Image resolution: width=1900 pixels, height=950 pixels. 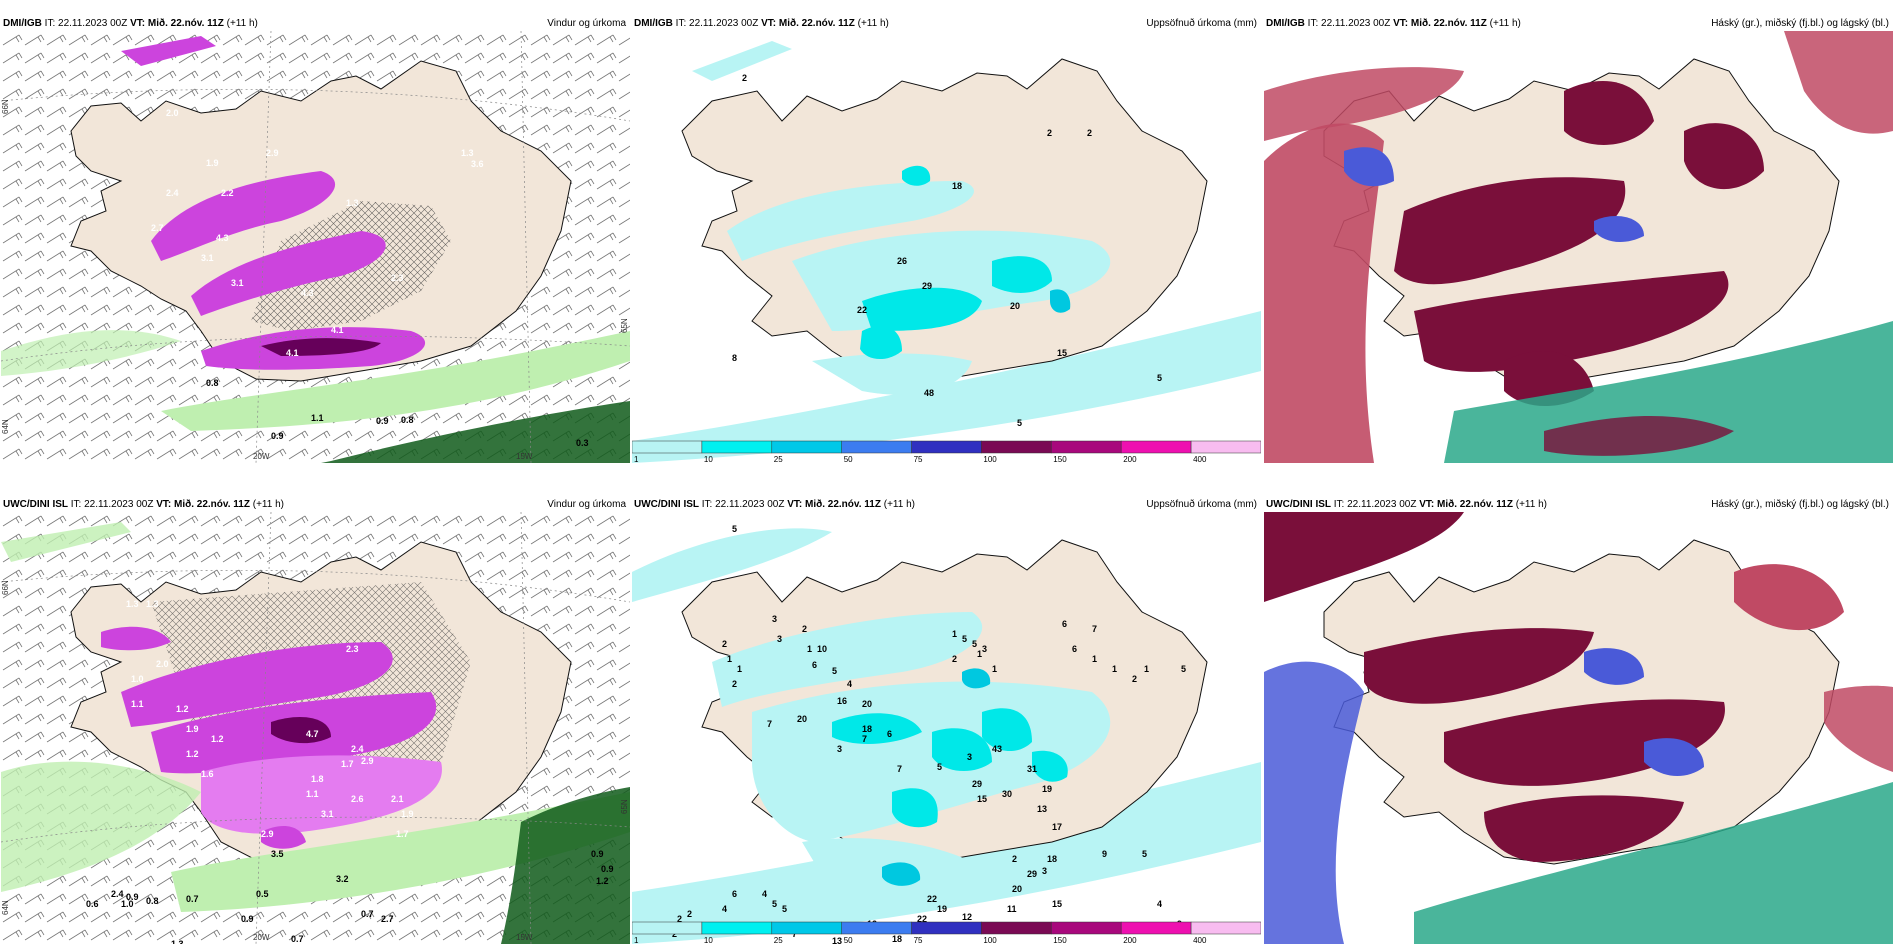 What do you see at coordinates (1057, 827) in the screenshot?
I see `map-value-label: 17` at bounding box center [1057, 827].